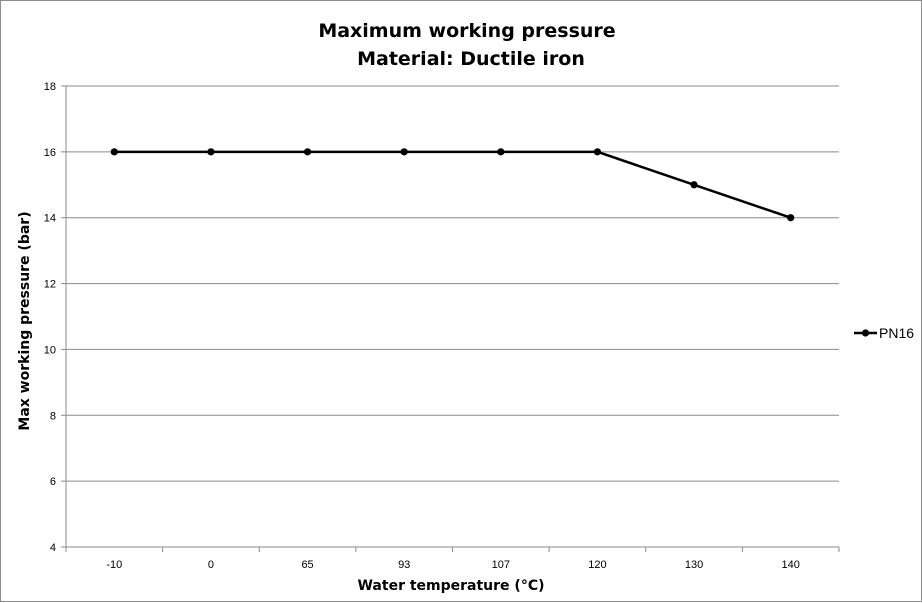 This screenshot has height=603, width=922. I want to click on y-tick-label: 12, so click(50, 285).